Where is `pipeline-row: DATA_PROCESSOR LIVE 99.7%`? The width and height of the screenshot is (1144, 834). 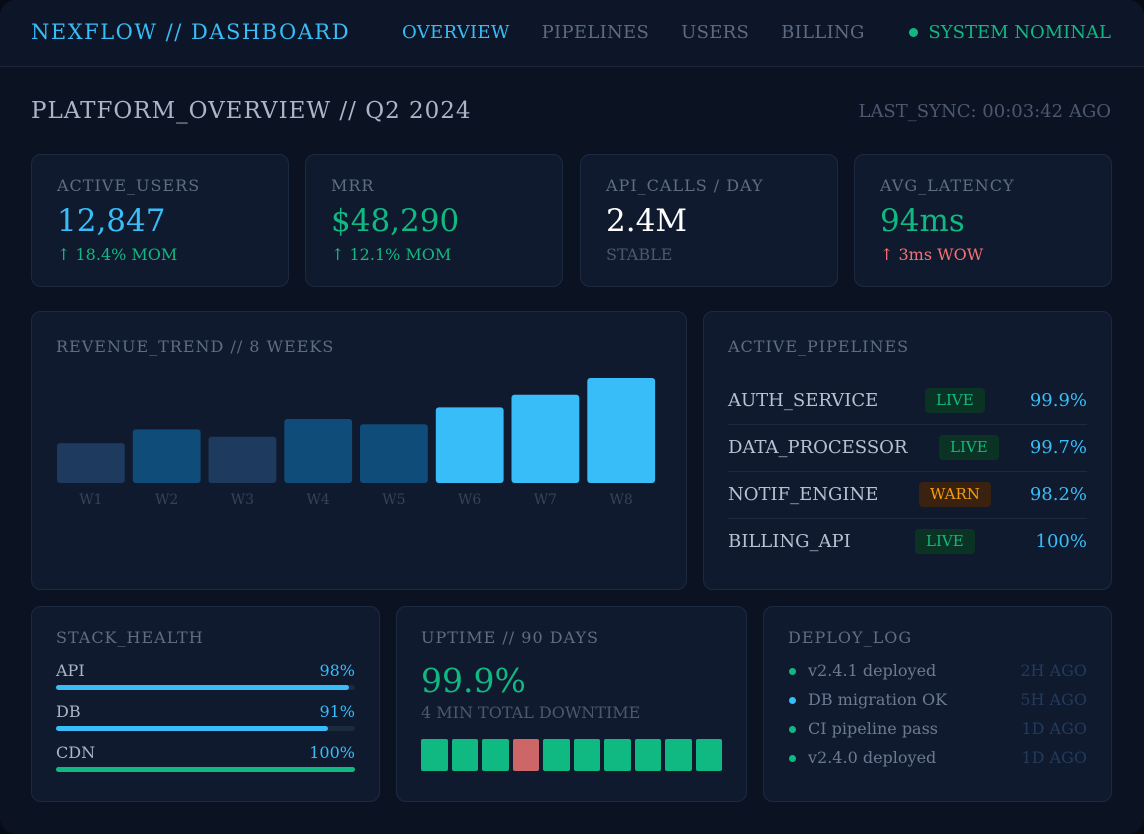 pipeline-row: DATA_PROCESSOR LIVE 99.7% is located at coordinates (907, 448).